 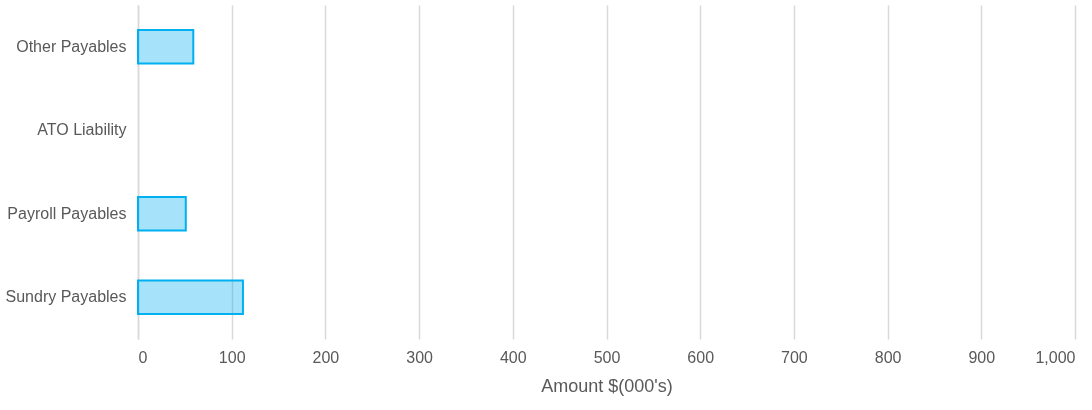 I want to click on x-tick-label: 100, so click(x=232, y=357).